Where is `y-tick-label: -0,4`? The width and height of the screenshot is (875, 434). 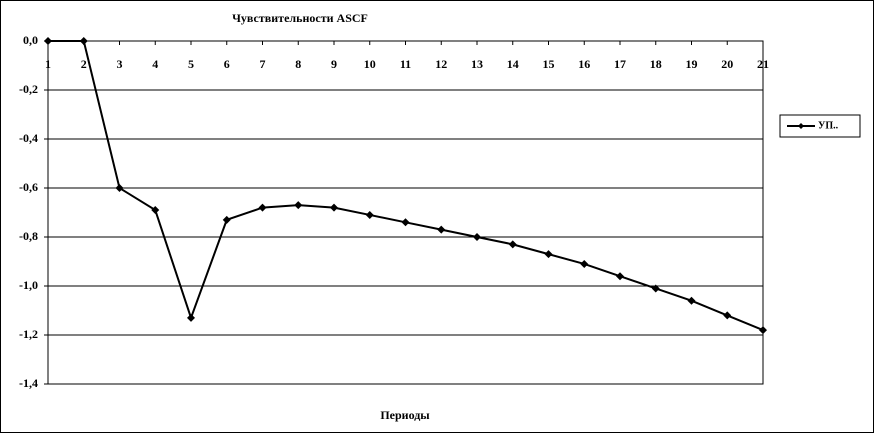
y-tick-label: -0,4 is located at coordinates (28, 138).